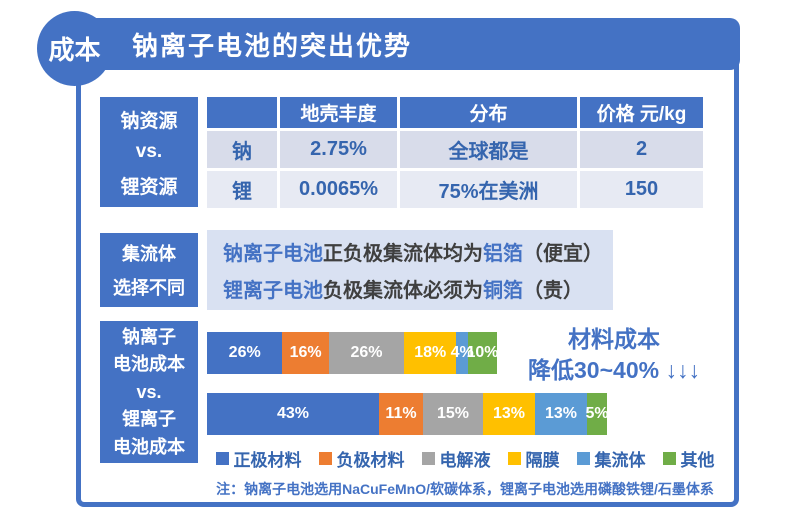  I want to click on collector-panel: 钠离子电池正负极集流体均为铝箔（便宜） 锂离子电池负极集流体必须为铜箔（贵）, so click(410, 270).